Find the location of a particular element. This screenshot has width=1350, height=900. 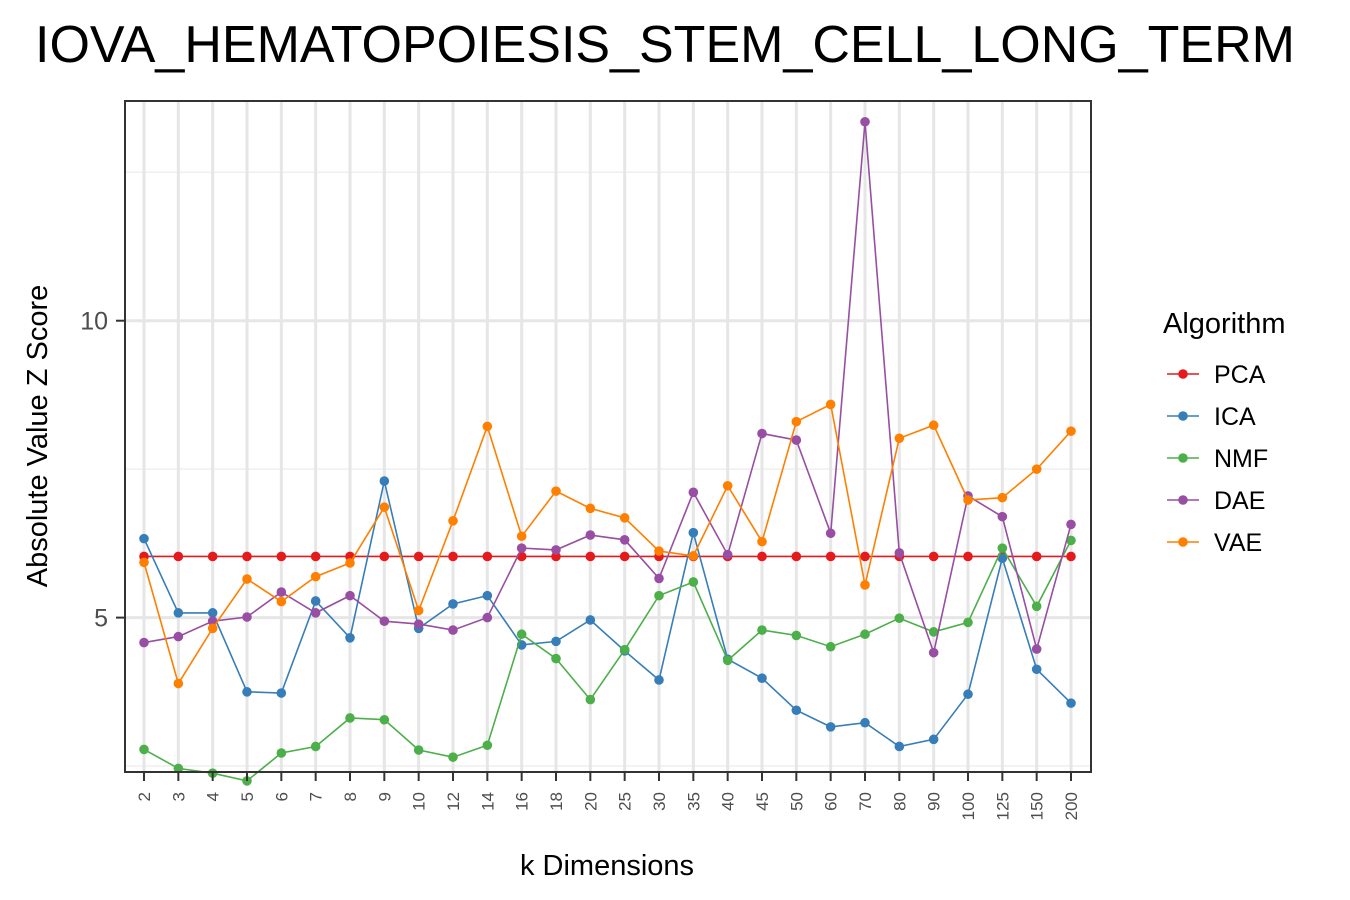

legend-item-vae: VAE is located at coordinates (1214, 543).